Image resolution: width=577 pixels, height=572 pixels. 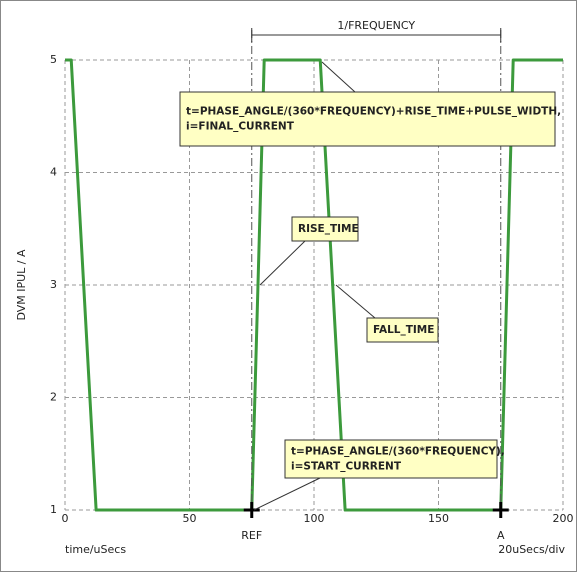 What do you see at coordinates (53, 397) in the screenshot?
I see `y-tick-label: 2` at bounding box center [53, 397].